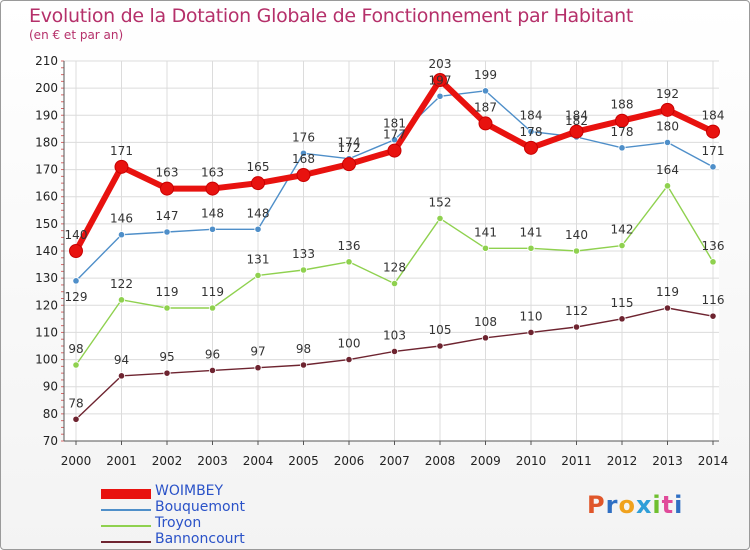 This screenshot has width=750, height=550. What do you see at coordinates (167, 173) in the screenshot?
I see `data-label: 163` at bounding box center [167, 173].